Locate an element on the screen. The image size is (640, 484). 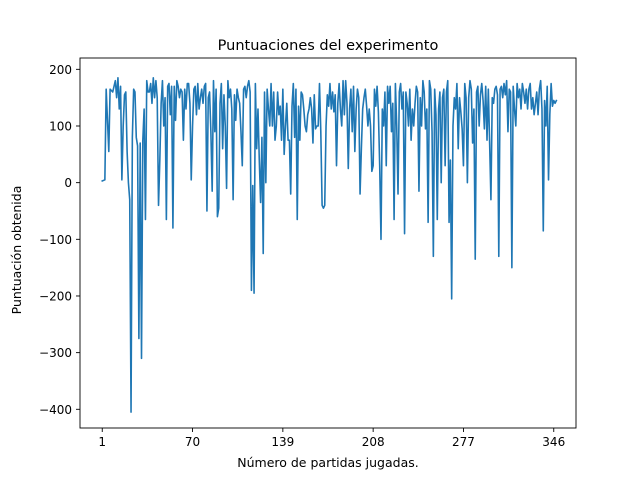
chart-title: Puntuaciones del experimento is located at coordinates (328, 46).